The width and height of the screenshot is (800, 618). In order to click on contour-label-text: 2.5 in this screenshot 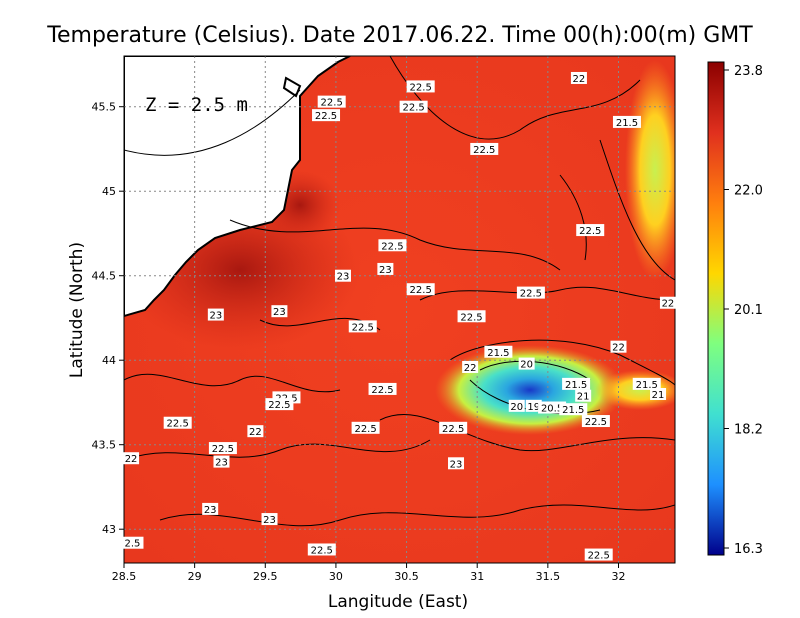, I will do `click(133, 544)`.